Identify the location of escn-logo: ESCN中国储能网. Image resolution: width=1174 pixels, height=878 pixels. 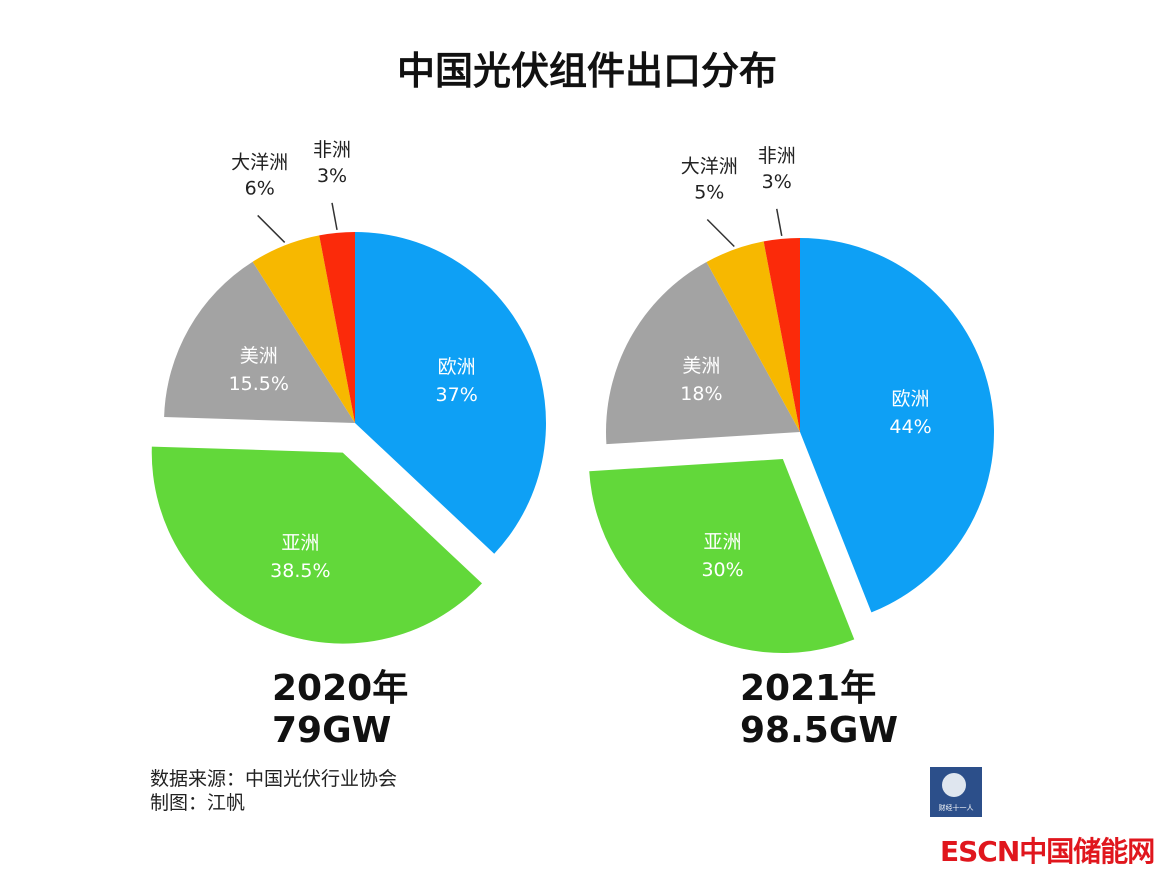
(1047, 851).